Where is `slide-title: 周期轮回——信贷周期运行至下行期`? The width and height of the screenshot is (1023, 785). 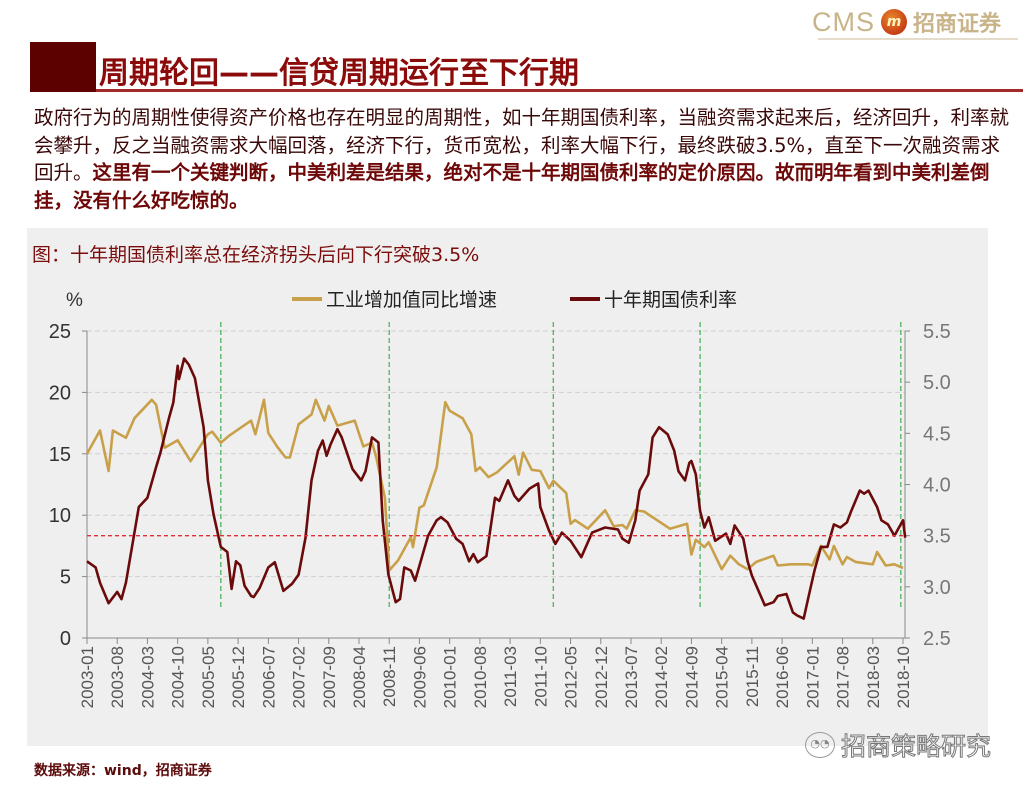 slide-title: 周期轮回——信贷周期运行至下行期 is located at coordinates (339, 73).